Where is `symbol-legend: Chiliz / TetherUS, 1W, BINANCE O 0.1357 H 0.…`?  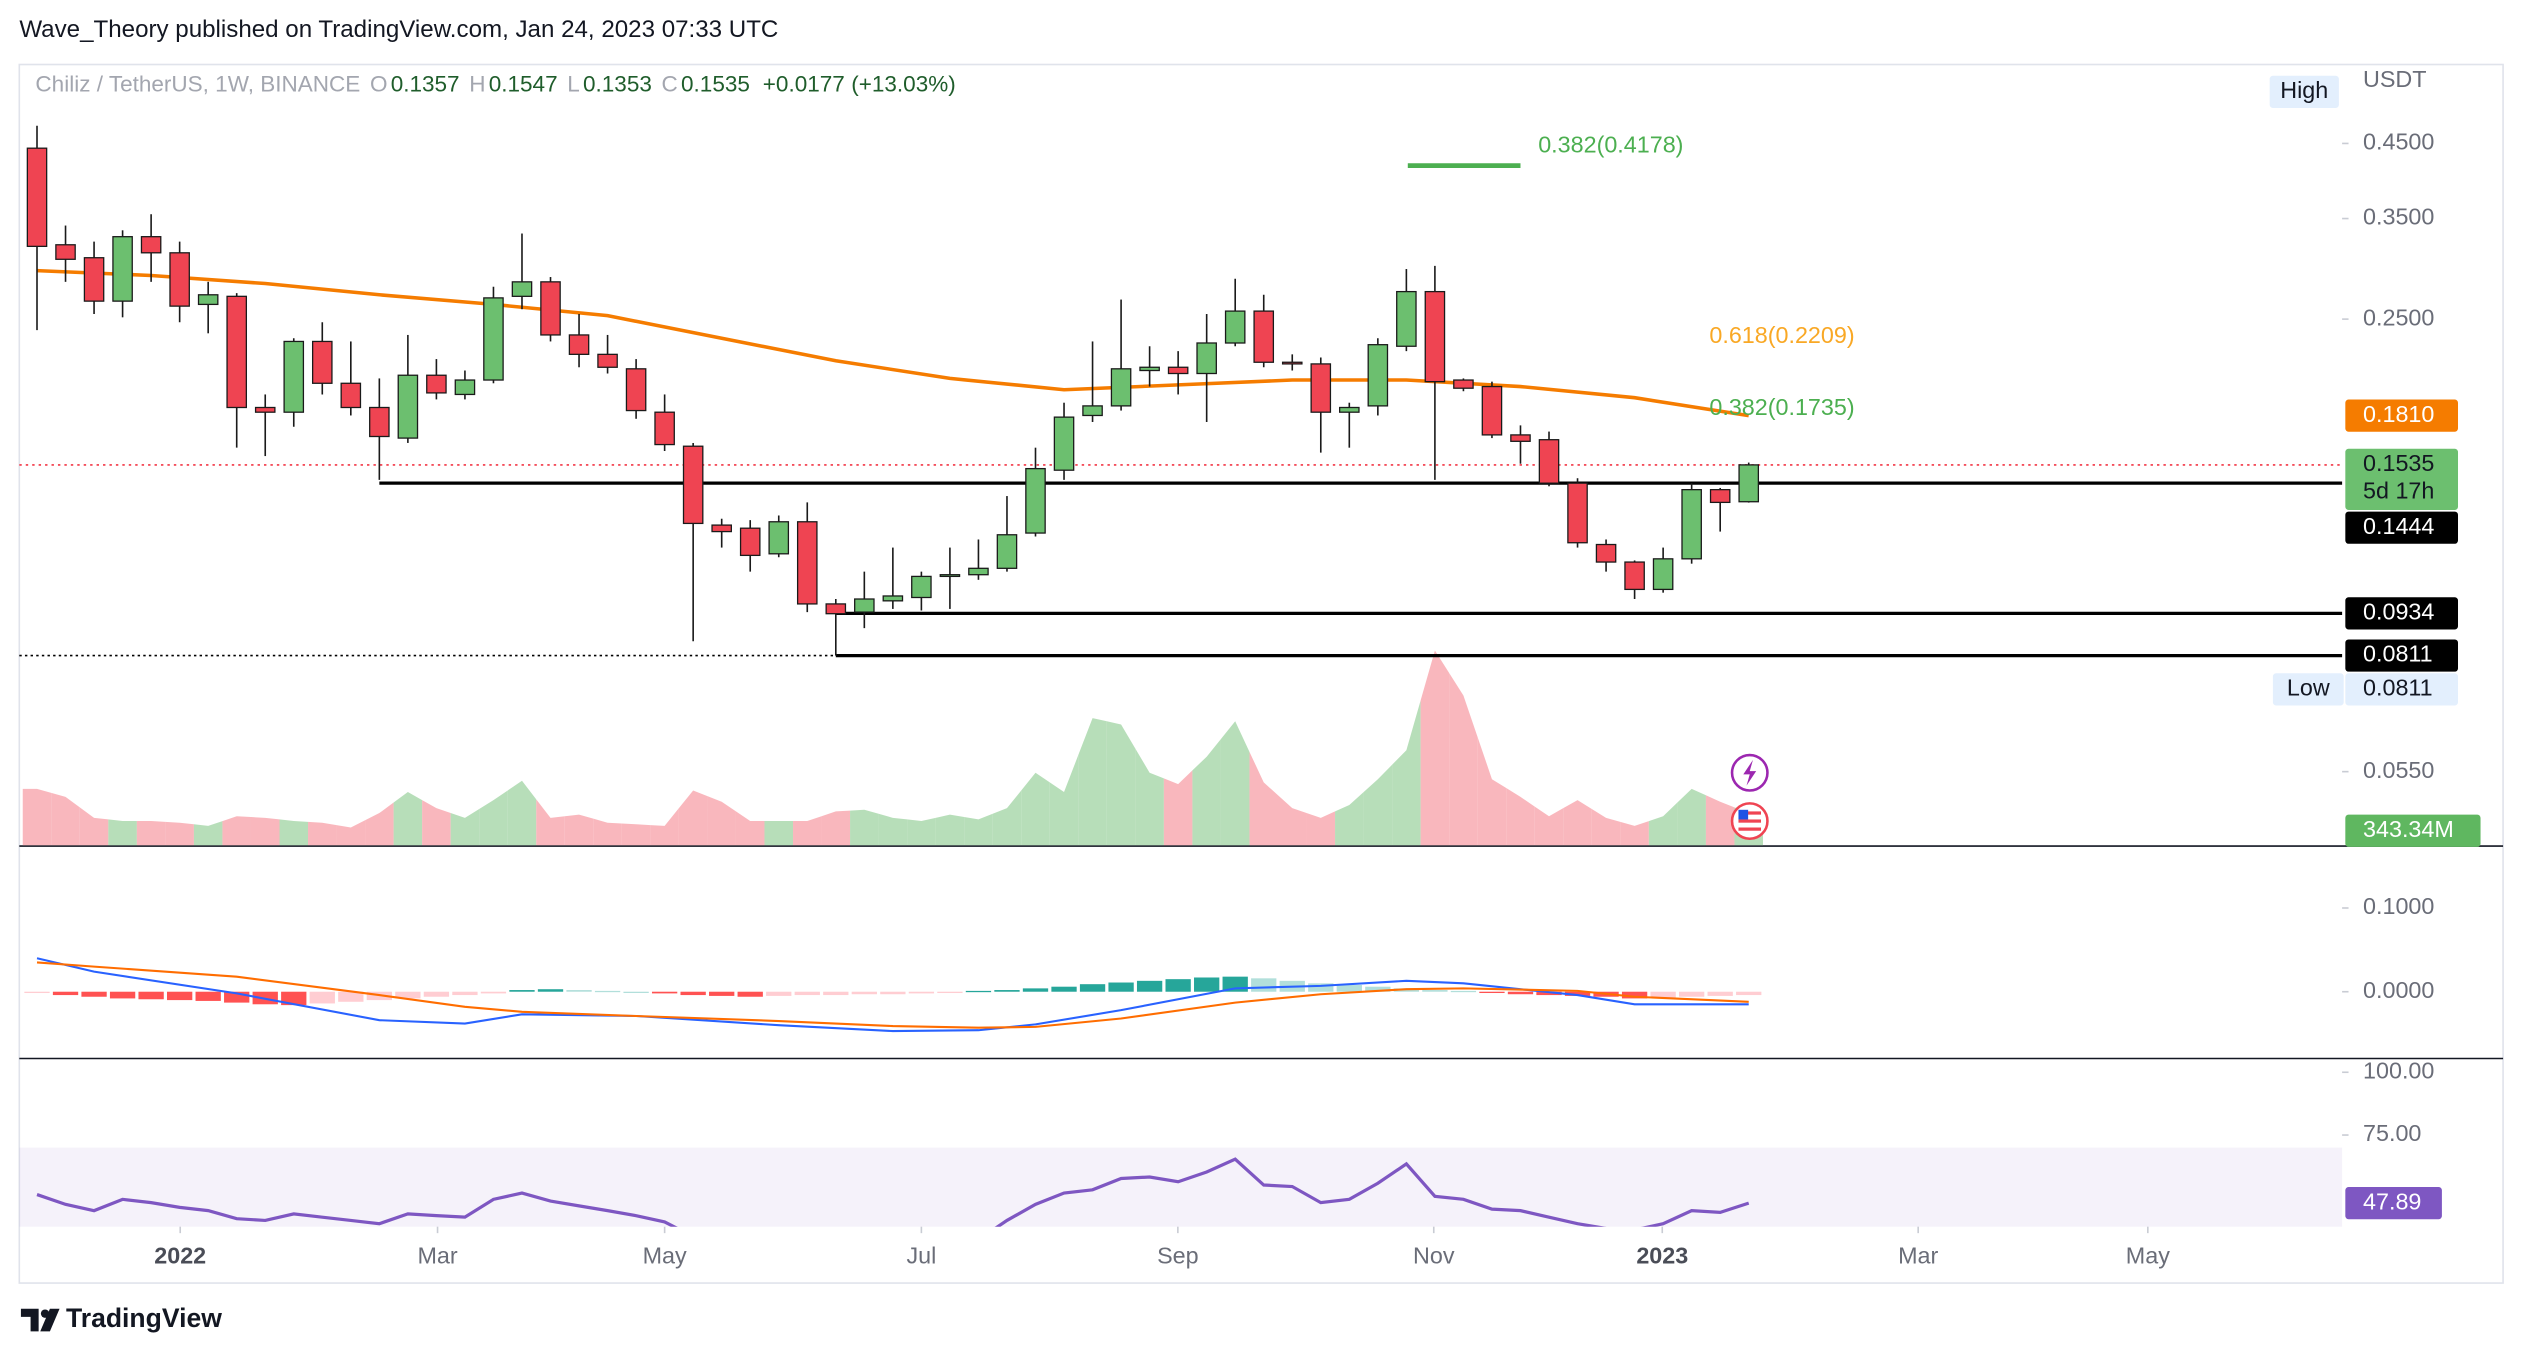 symbol-legend: Chiliz / TetherUS, 1W, BINANCE O 0.1357 H 0.… is located at coordinates (495, 83).